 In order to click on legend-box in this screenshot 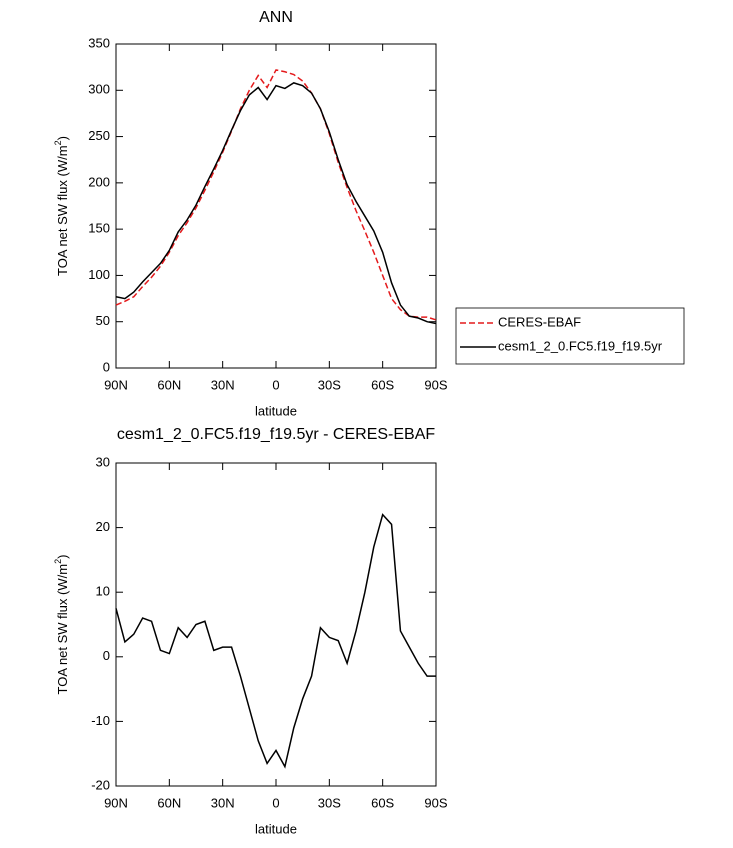, I will do `click(570, 336)`.